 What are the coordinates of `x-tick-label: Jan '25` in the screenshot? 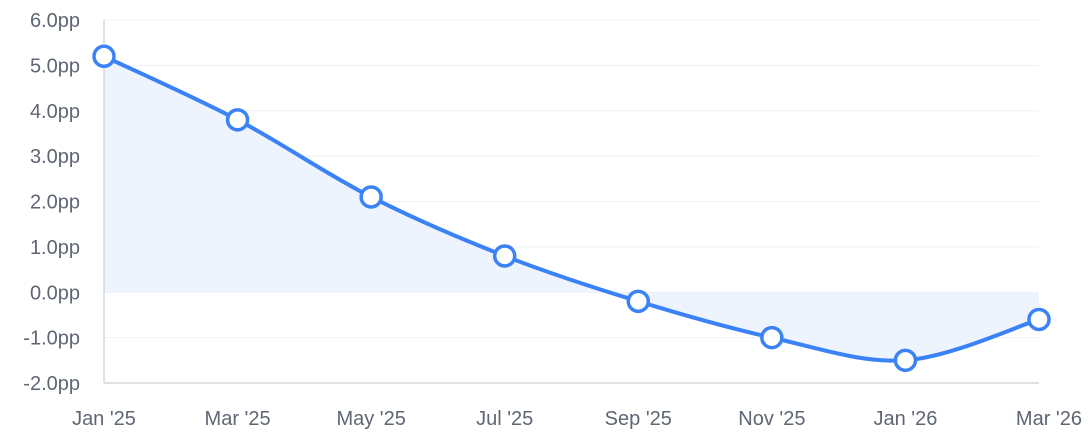 It's located at (104, 419).